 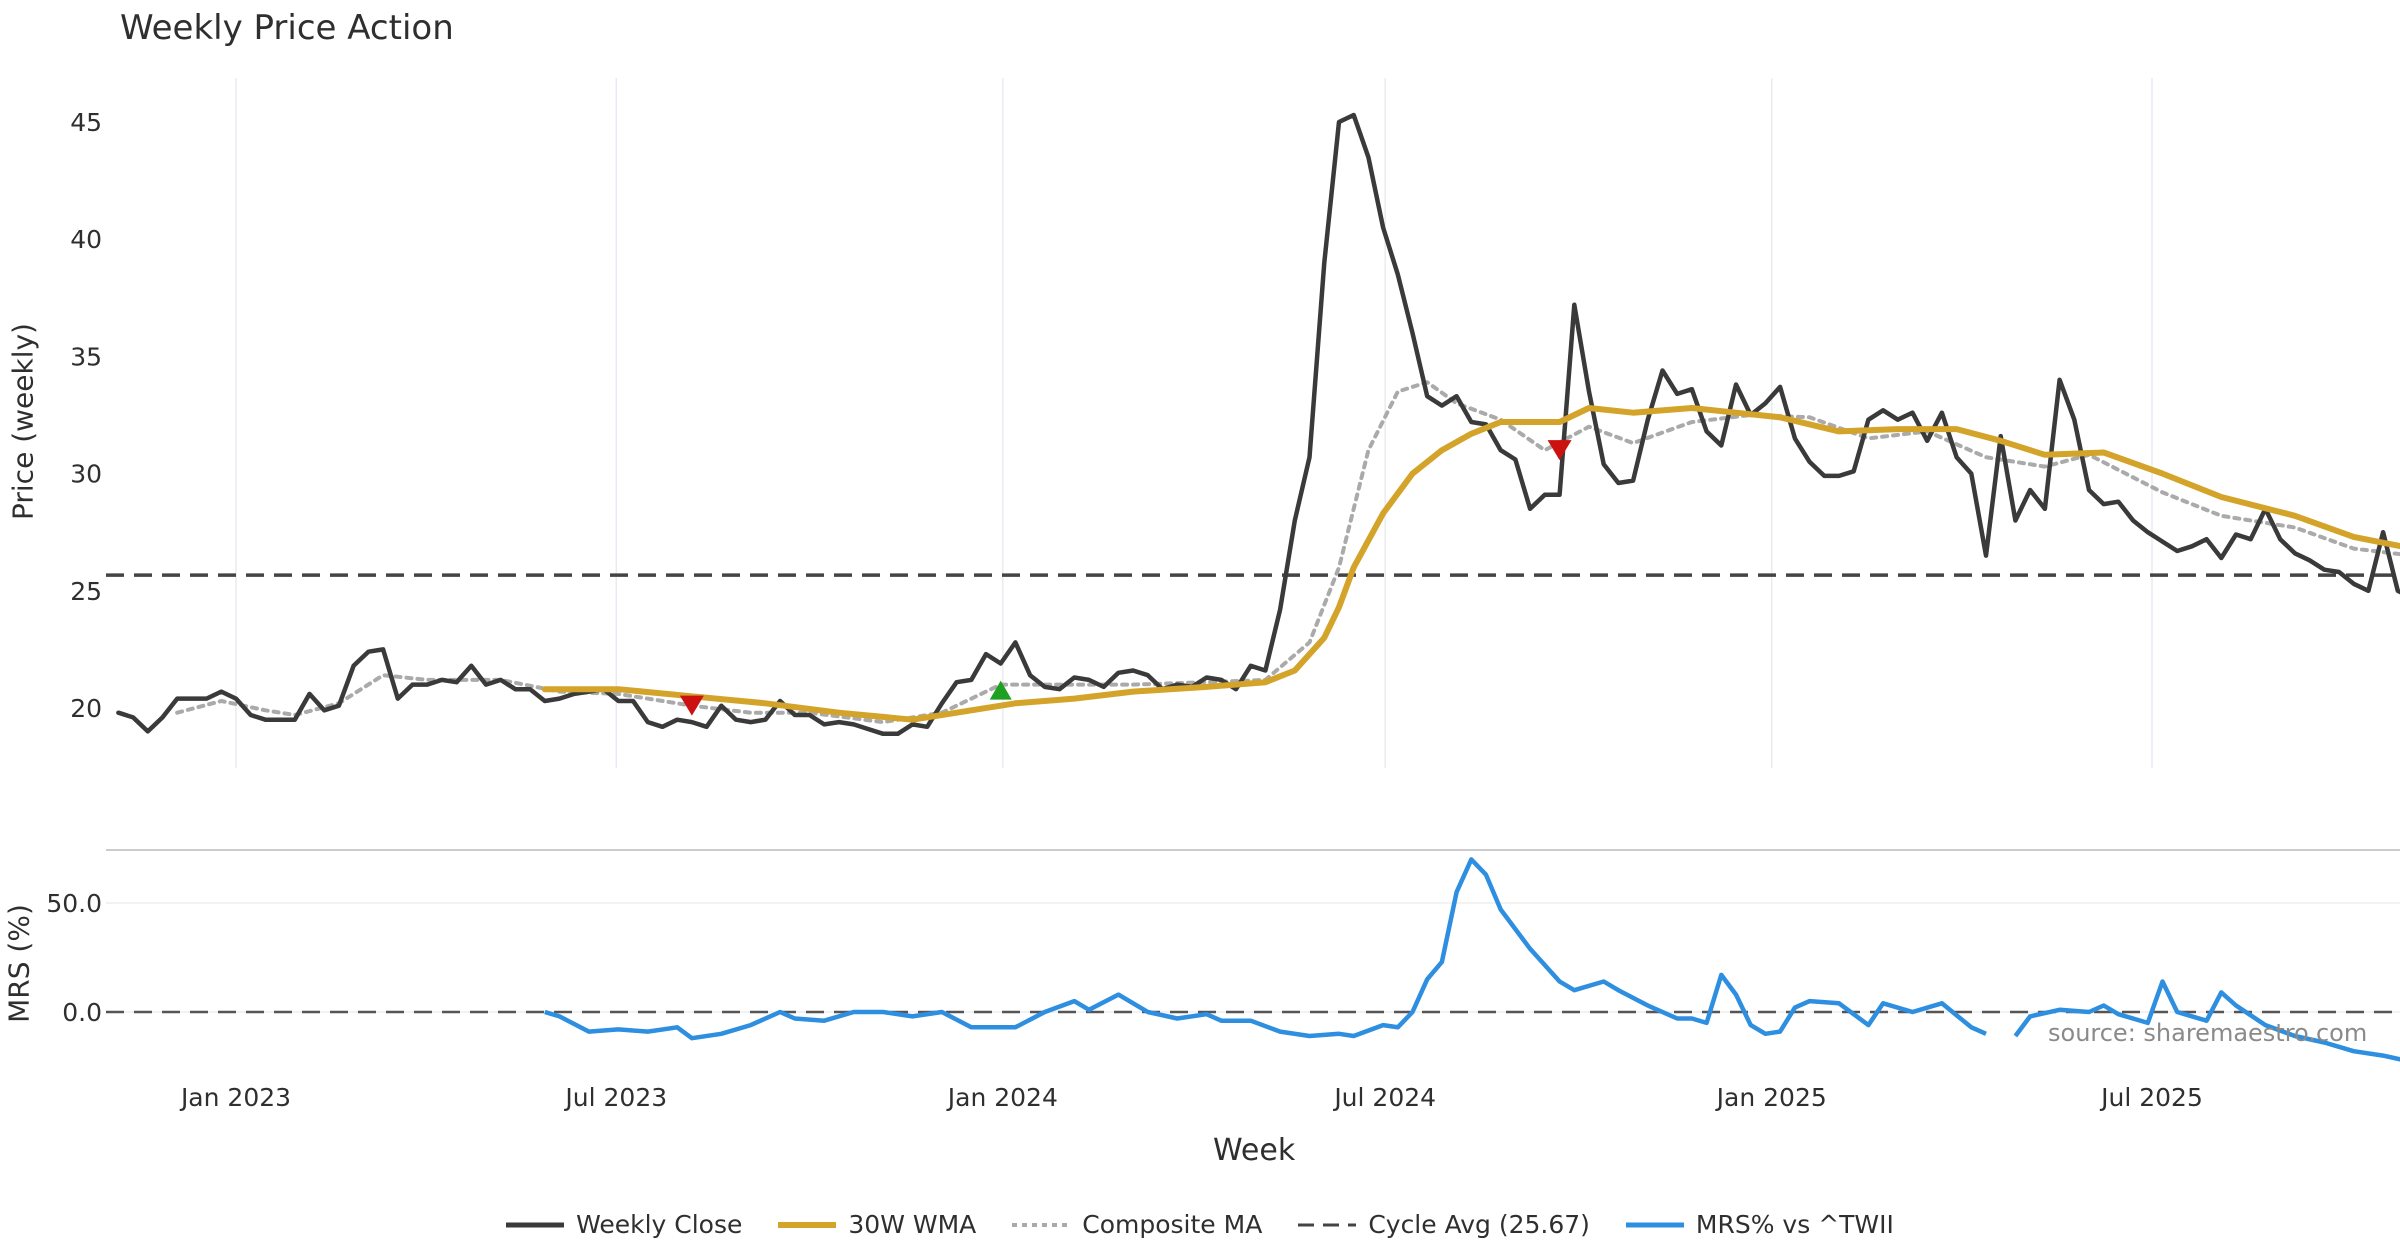 I want to click on x-tick-label: Jan 2024, so click(x=1002, y=1097).